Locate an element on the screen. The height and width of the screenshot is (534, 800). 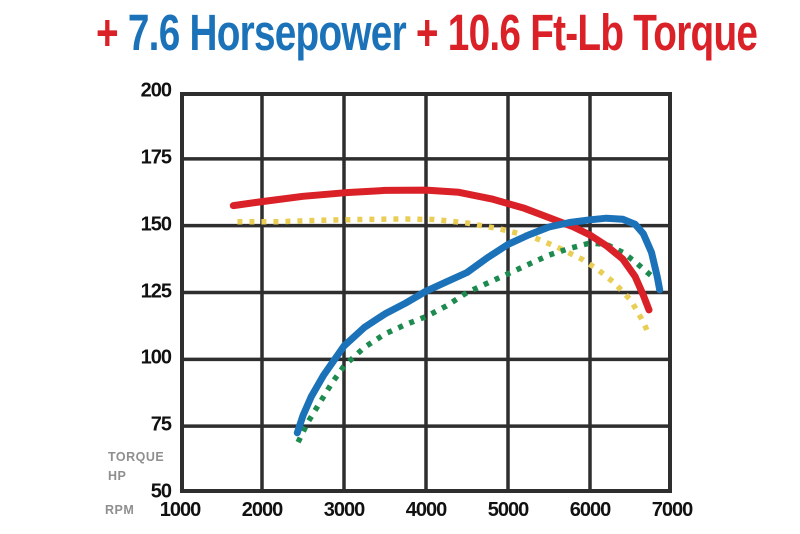
x-tick-label: 7000 is located at coordinates (672, 510).